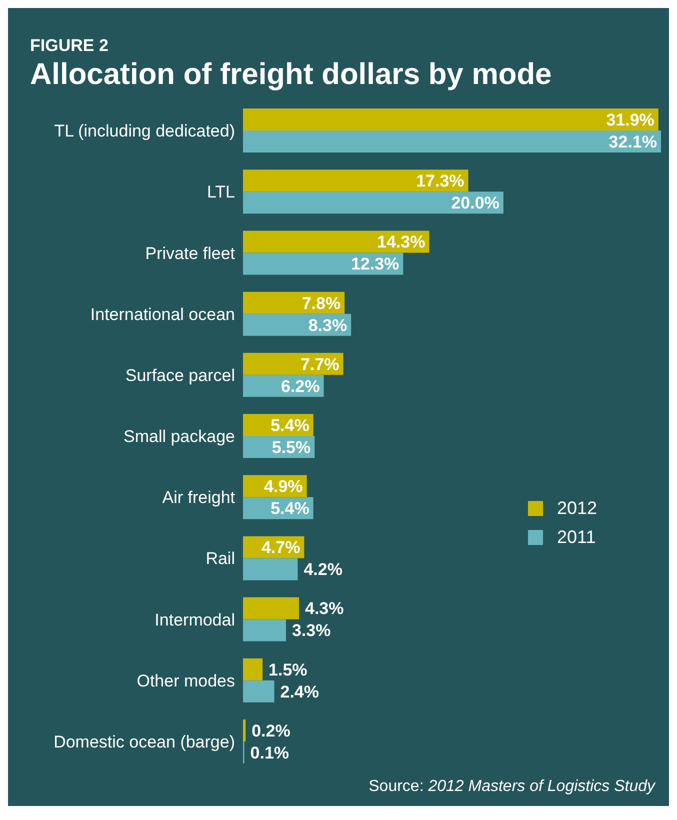  Describe the element at coordinates (375, 264) in the screenshot. I see `data-label: 12.3%` at that location.